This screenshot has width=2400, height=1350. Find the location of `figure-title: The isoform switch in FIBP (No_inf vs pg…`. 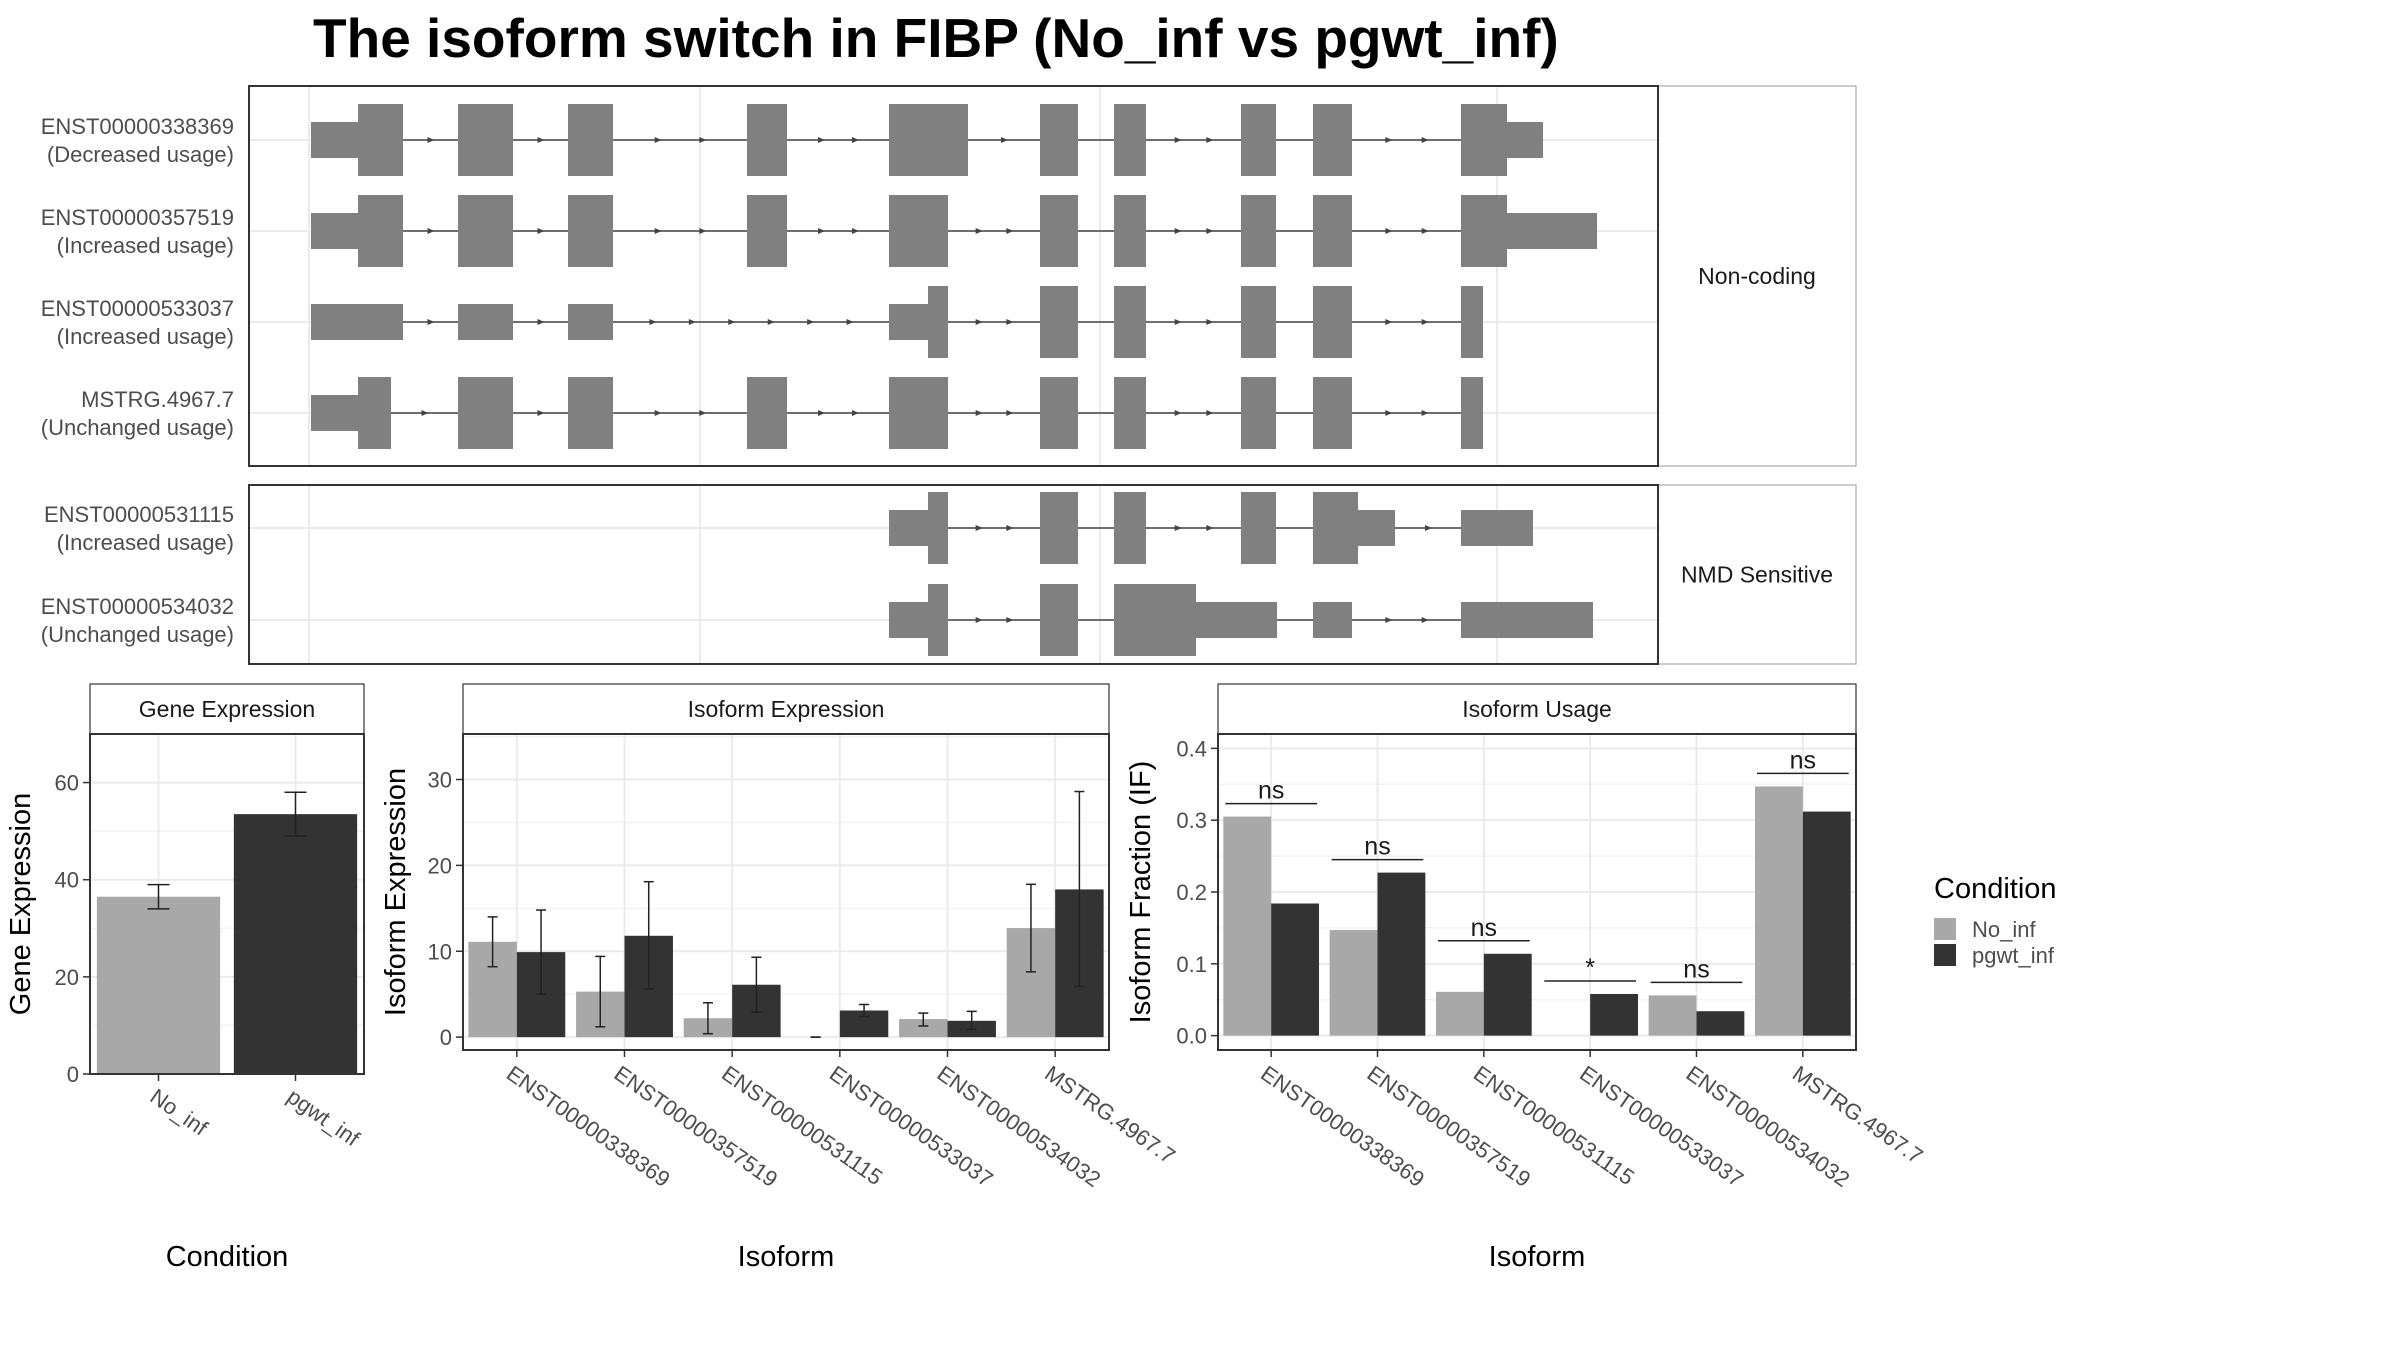

figure-title: The isoform switch in FIBP (No_inf vs pg… is located at coordinates (936, 38).